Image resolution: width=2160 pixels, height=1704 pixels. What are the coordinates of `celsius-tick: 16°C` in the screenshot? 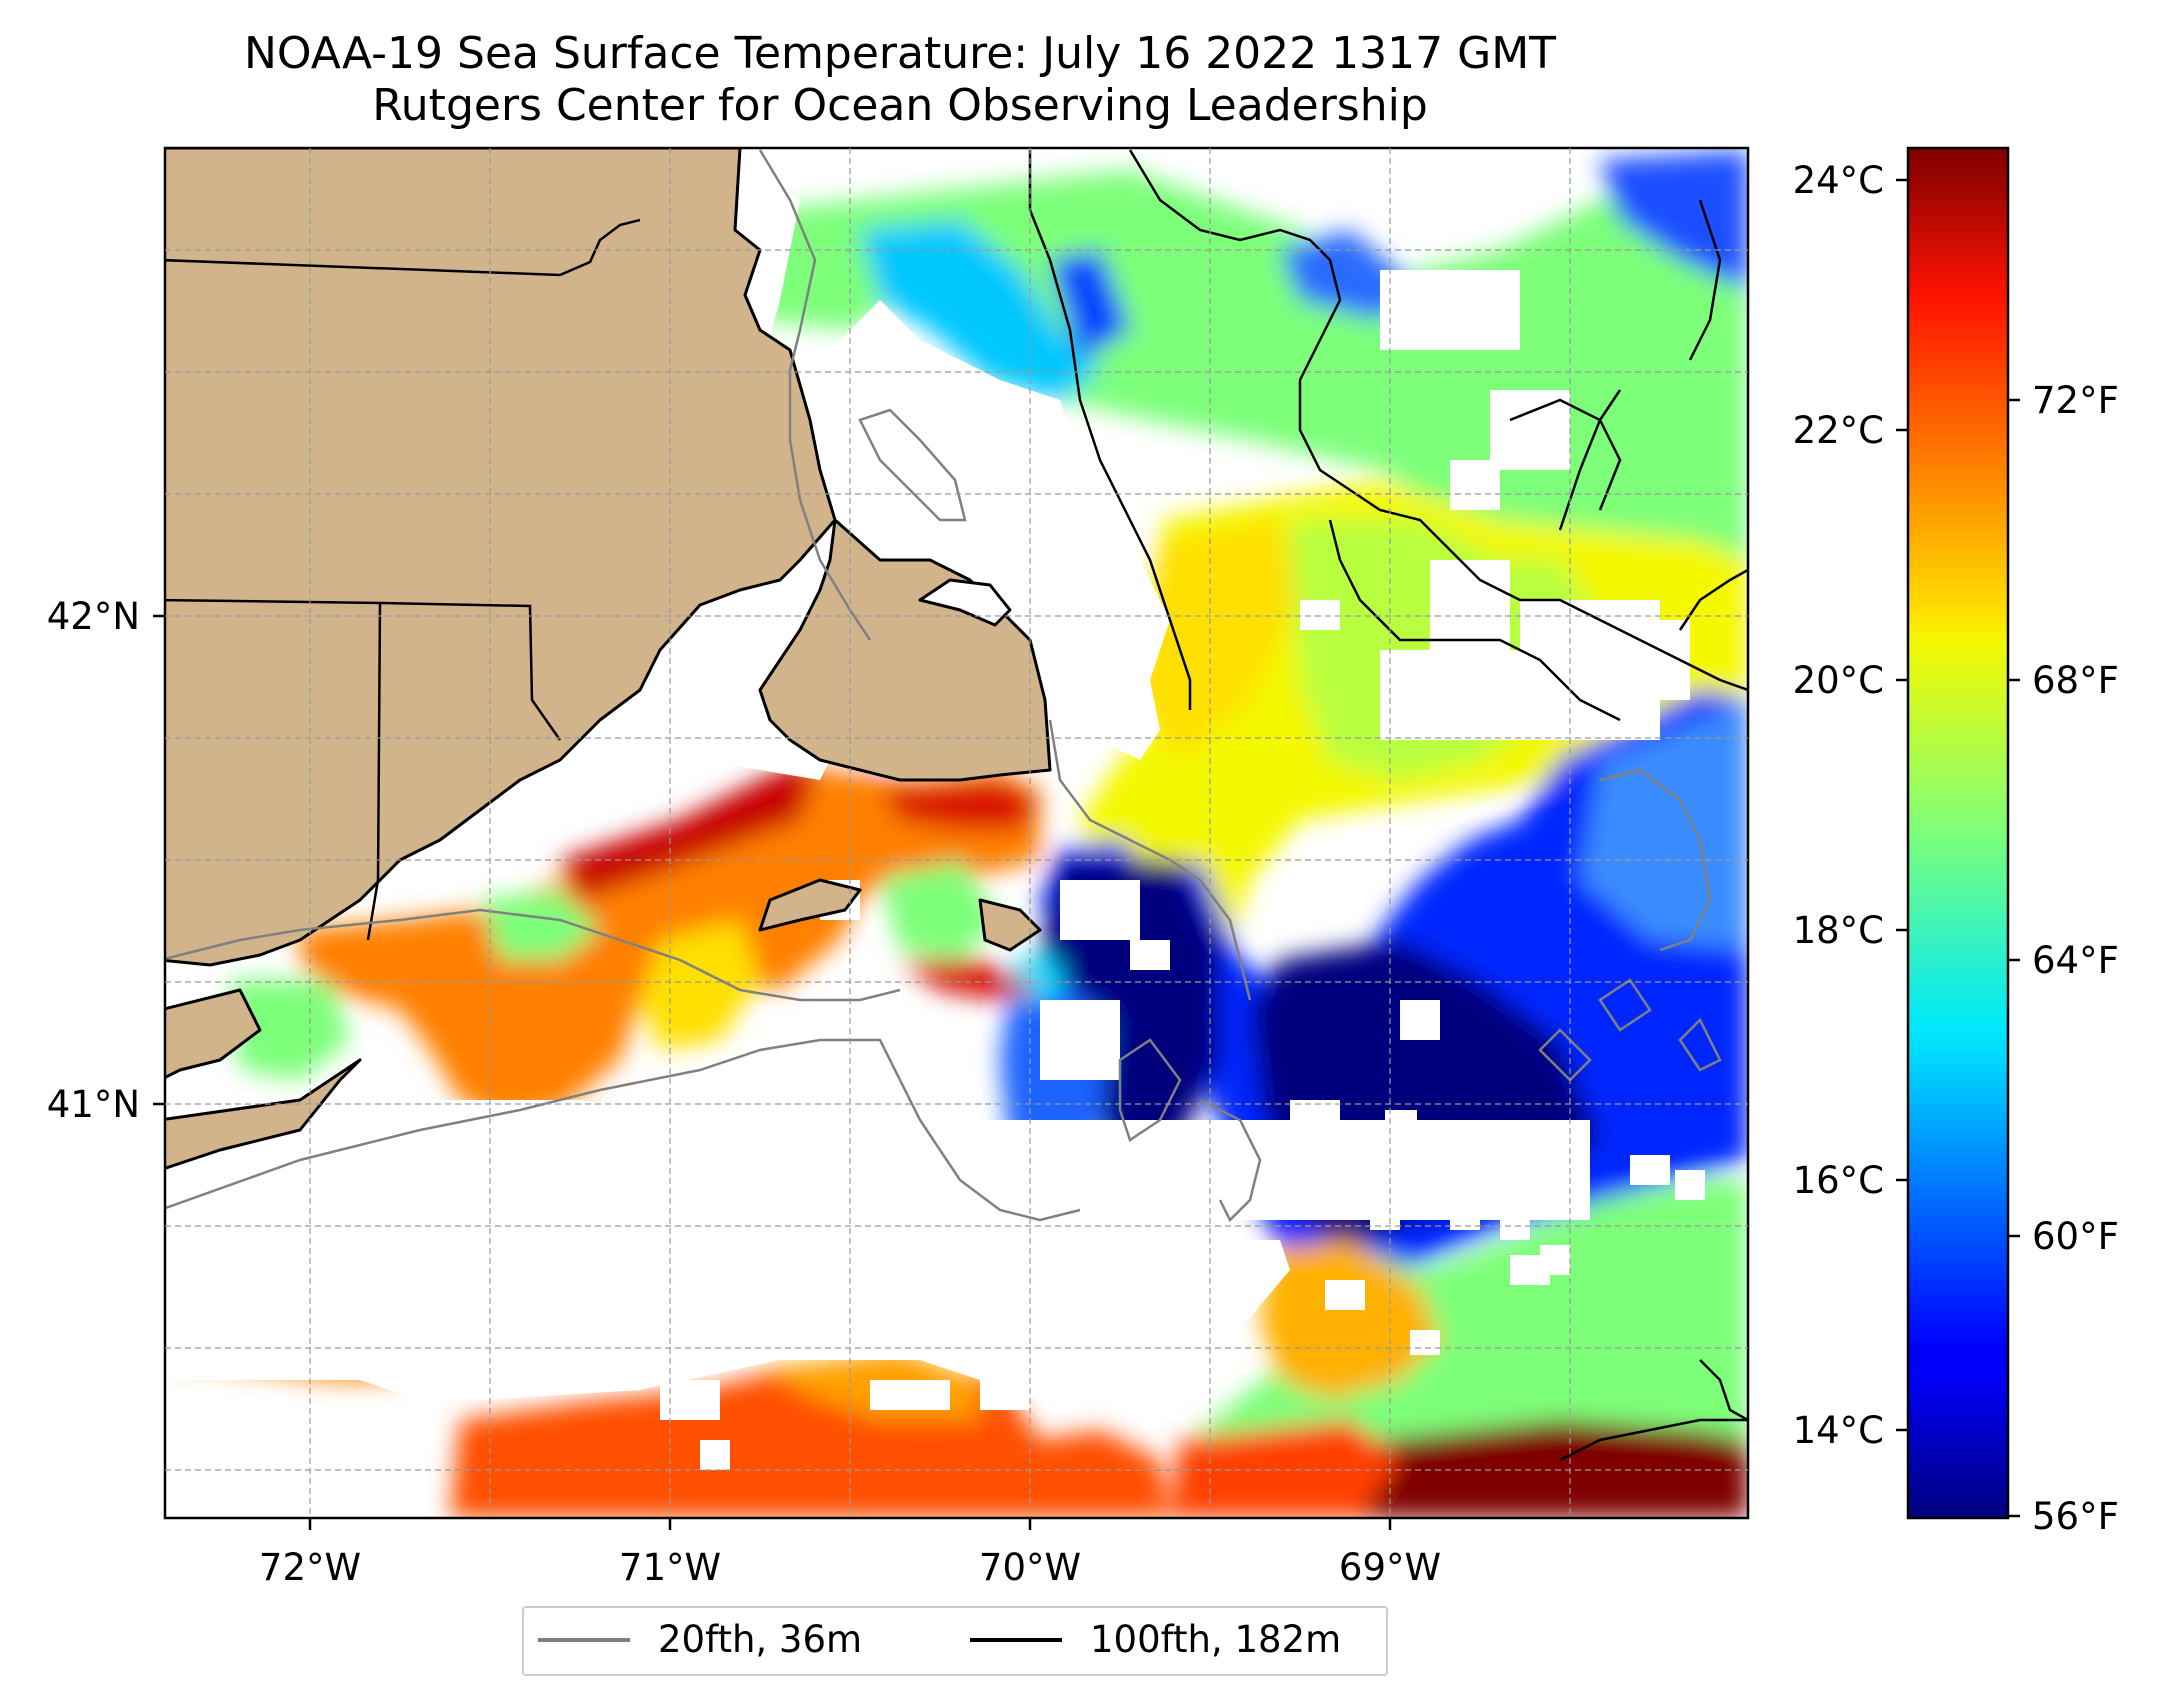 It's located at (1838, 1180).